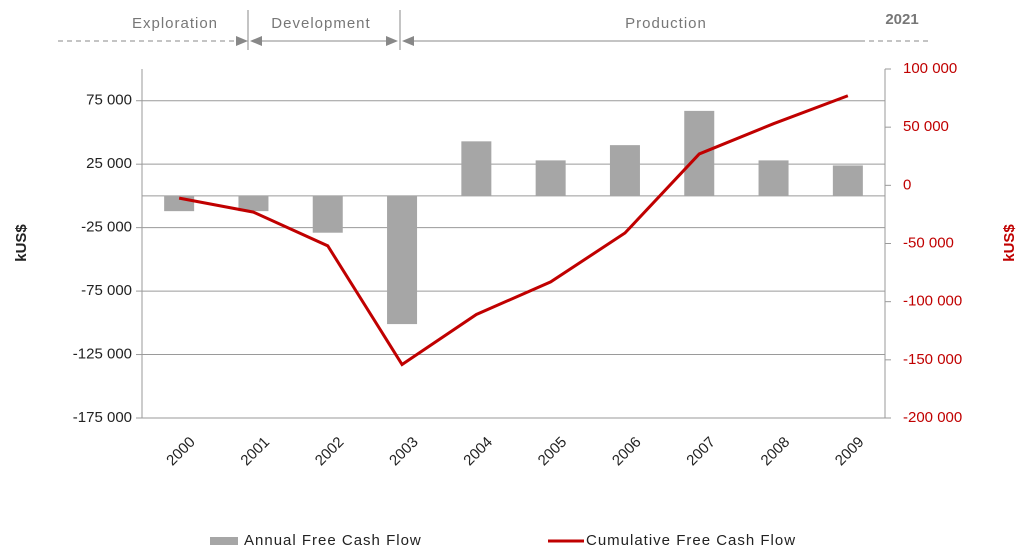 Image resolution: width=1024 pixels, height=550 pixels. I want to click on y2-tick-label: 50 000, so click(926, 126).